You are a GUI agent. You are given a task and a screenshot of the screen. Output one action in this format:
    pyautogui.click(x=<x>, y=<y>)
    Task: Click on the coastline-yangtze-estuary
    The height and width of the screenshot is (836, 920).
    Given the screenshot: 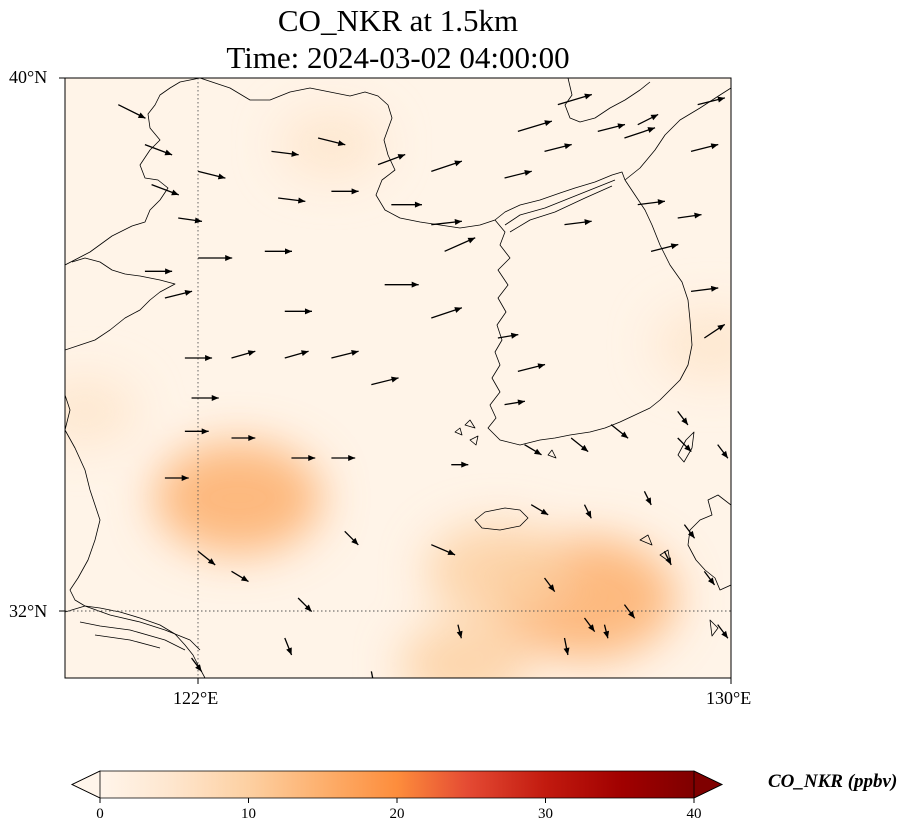 What is the action you would take?
    pyautogui.click(x=133, y=628)
    